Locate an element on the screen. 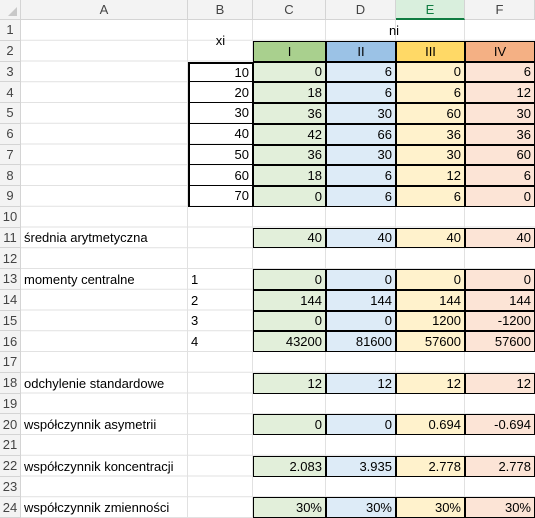 This screenshot has width=535, height=518. xi-header: xi is located at coordinates (220, 41).